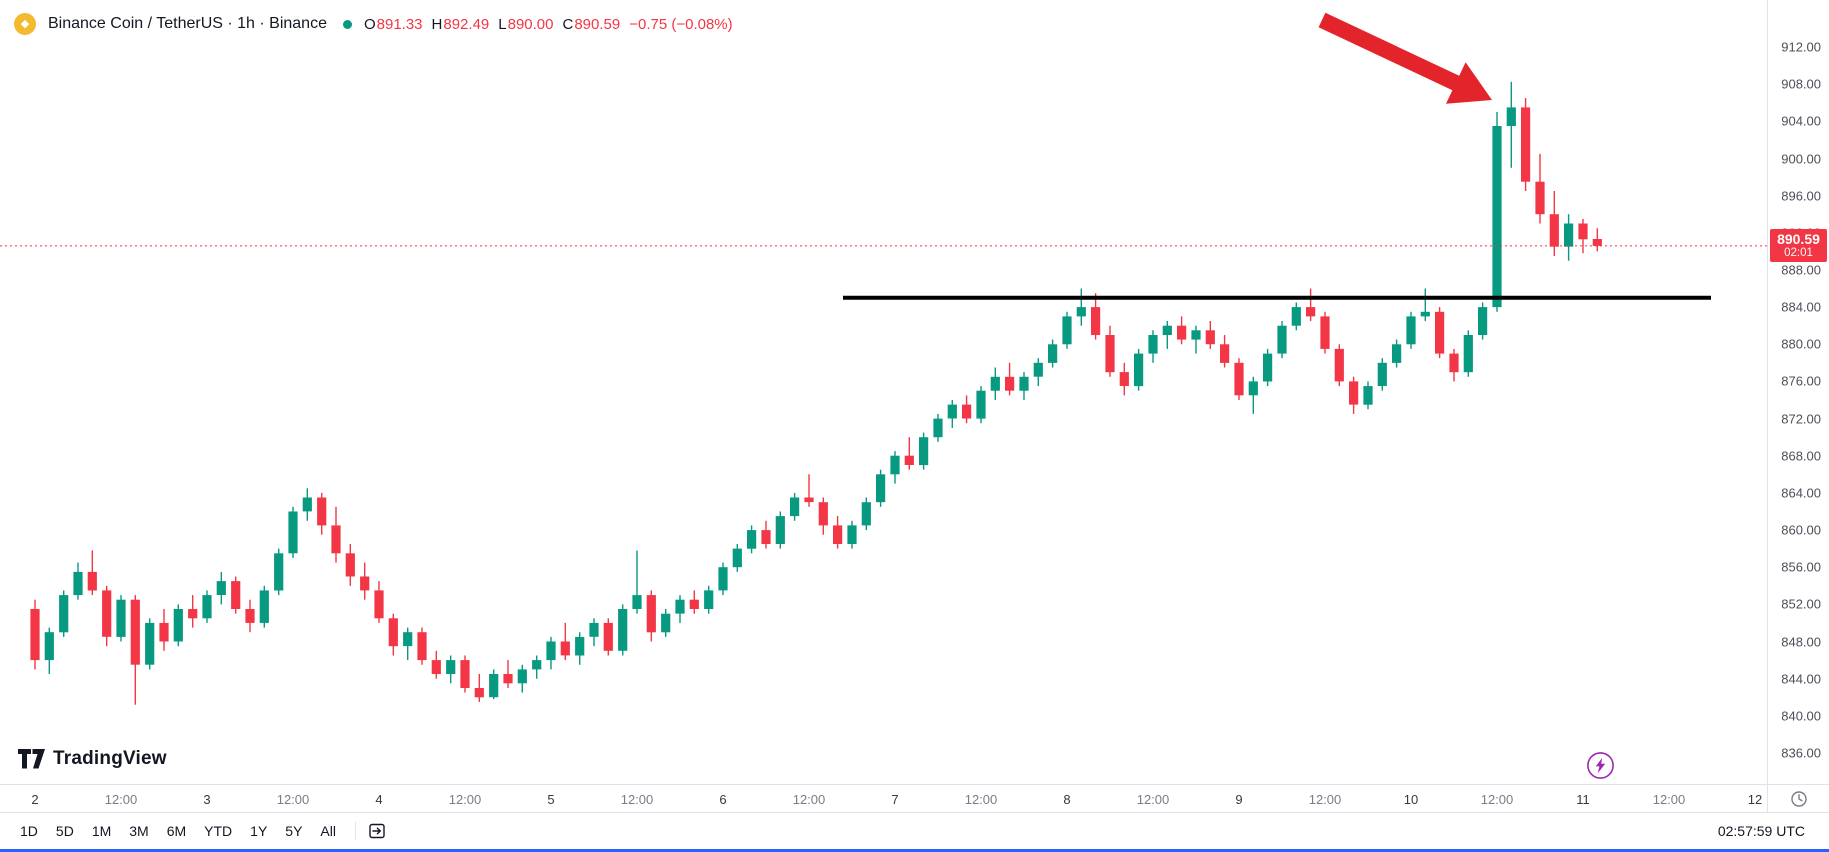 This screenshot has height=852, width=1829. I want to click on range-5y-button: 5Y, so click(294, 831).